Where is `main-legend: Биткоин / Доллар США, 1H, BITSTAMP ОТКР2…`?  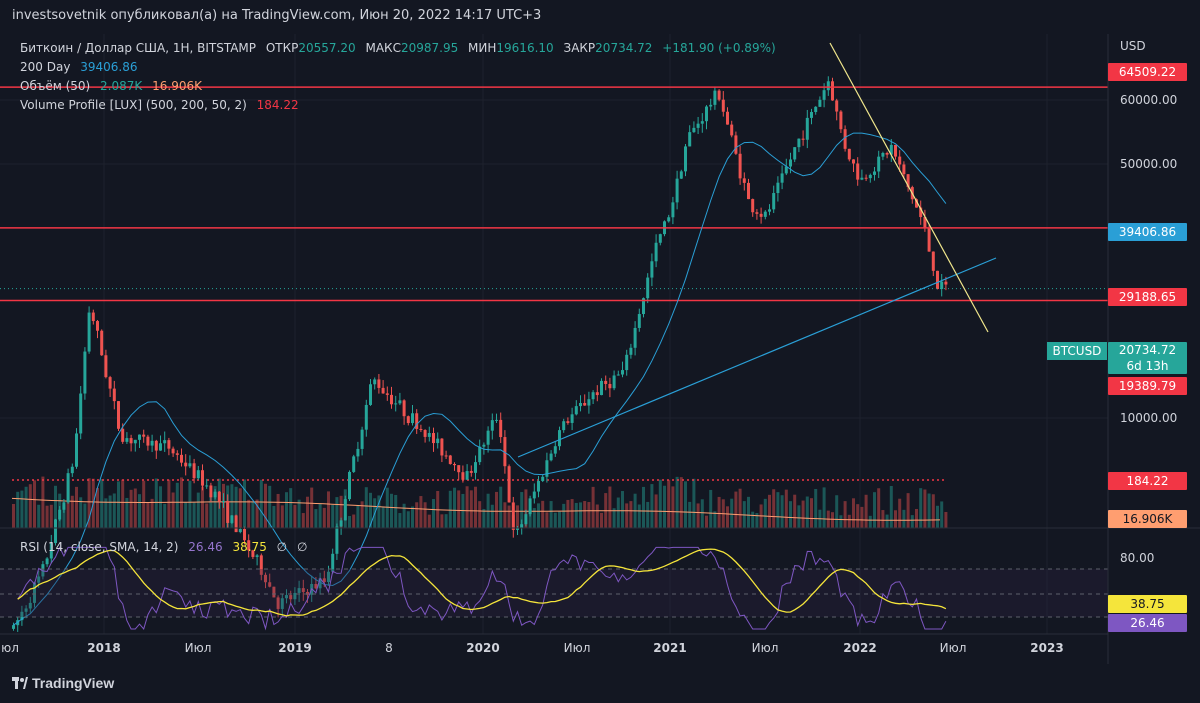 main-legend: Биткоин / Доллар США, 1H, BITSTAMP ОТКР2… is located at coordinates (398, 48).